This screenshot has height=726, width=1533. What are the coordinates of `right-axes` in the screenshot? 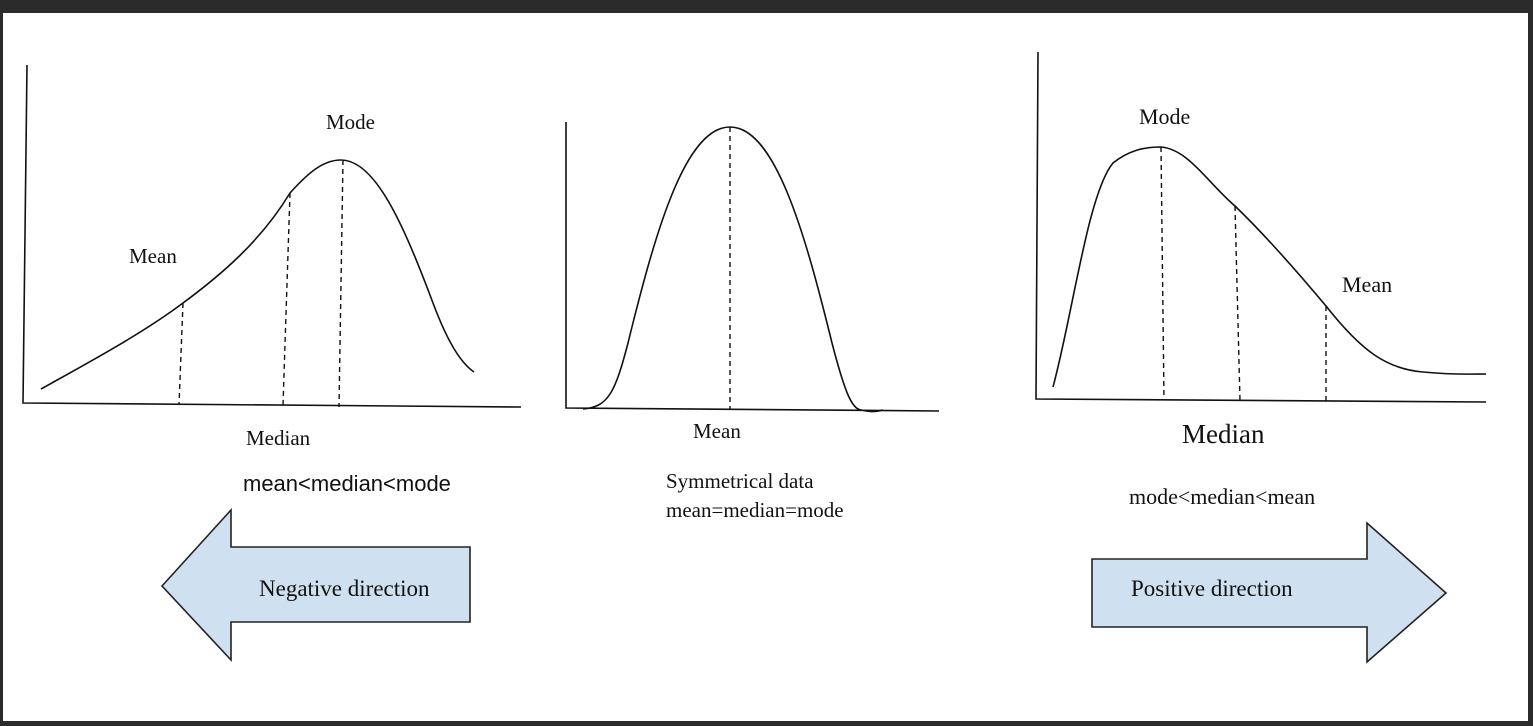 It's located at (1261, 227).